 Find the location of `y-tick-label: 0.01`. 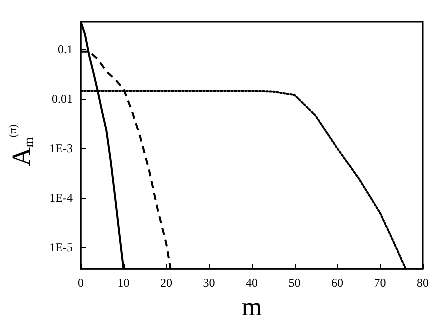

y-tick-label: 0.01 is located at coordinates (62, 99).